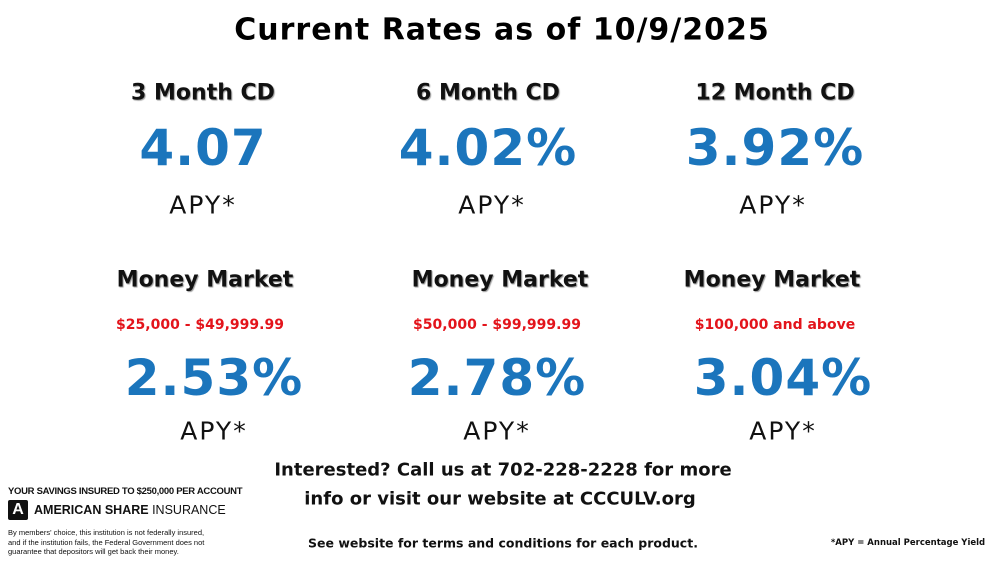 Image resolution: width=1000 pixels, height=564 pixels. I want to click on rate: 4.02%, so click(488, 148).